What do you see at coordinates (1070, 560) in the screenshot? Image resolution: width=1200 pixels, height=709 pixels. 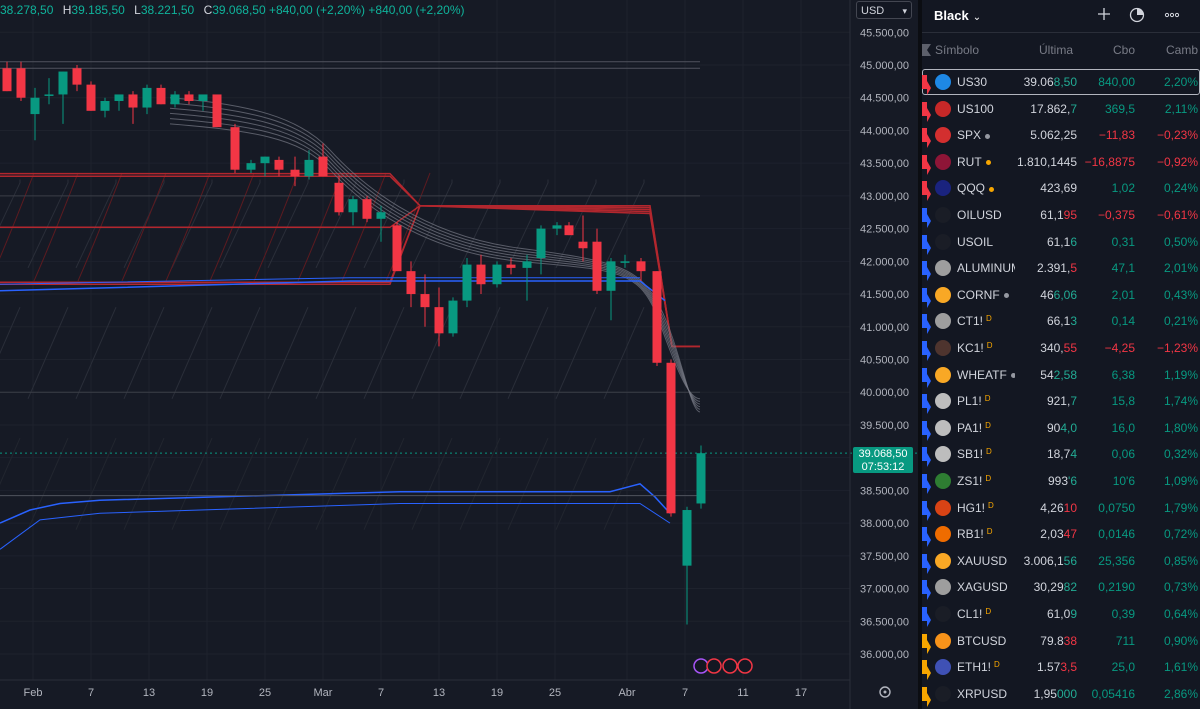 I see `last-price-tick: 56` at bounding box center [1070, 560].